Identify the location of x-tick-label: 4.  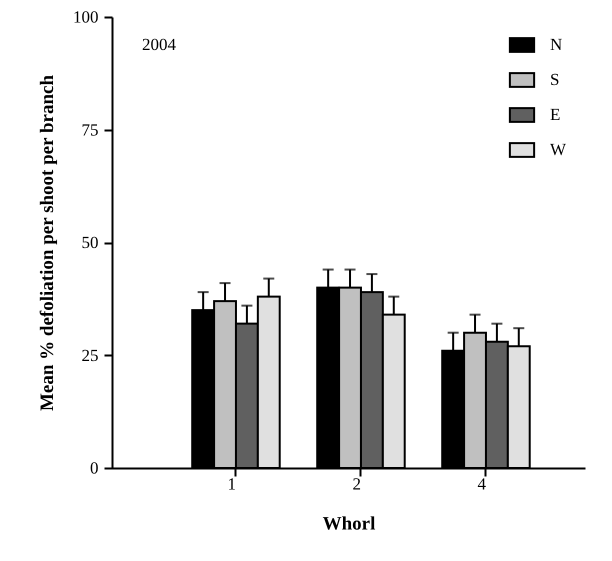
(481, 484).